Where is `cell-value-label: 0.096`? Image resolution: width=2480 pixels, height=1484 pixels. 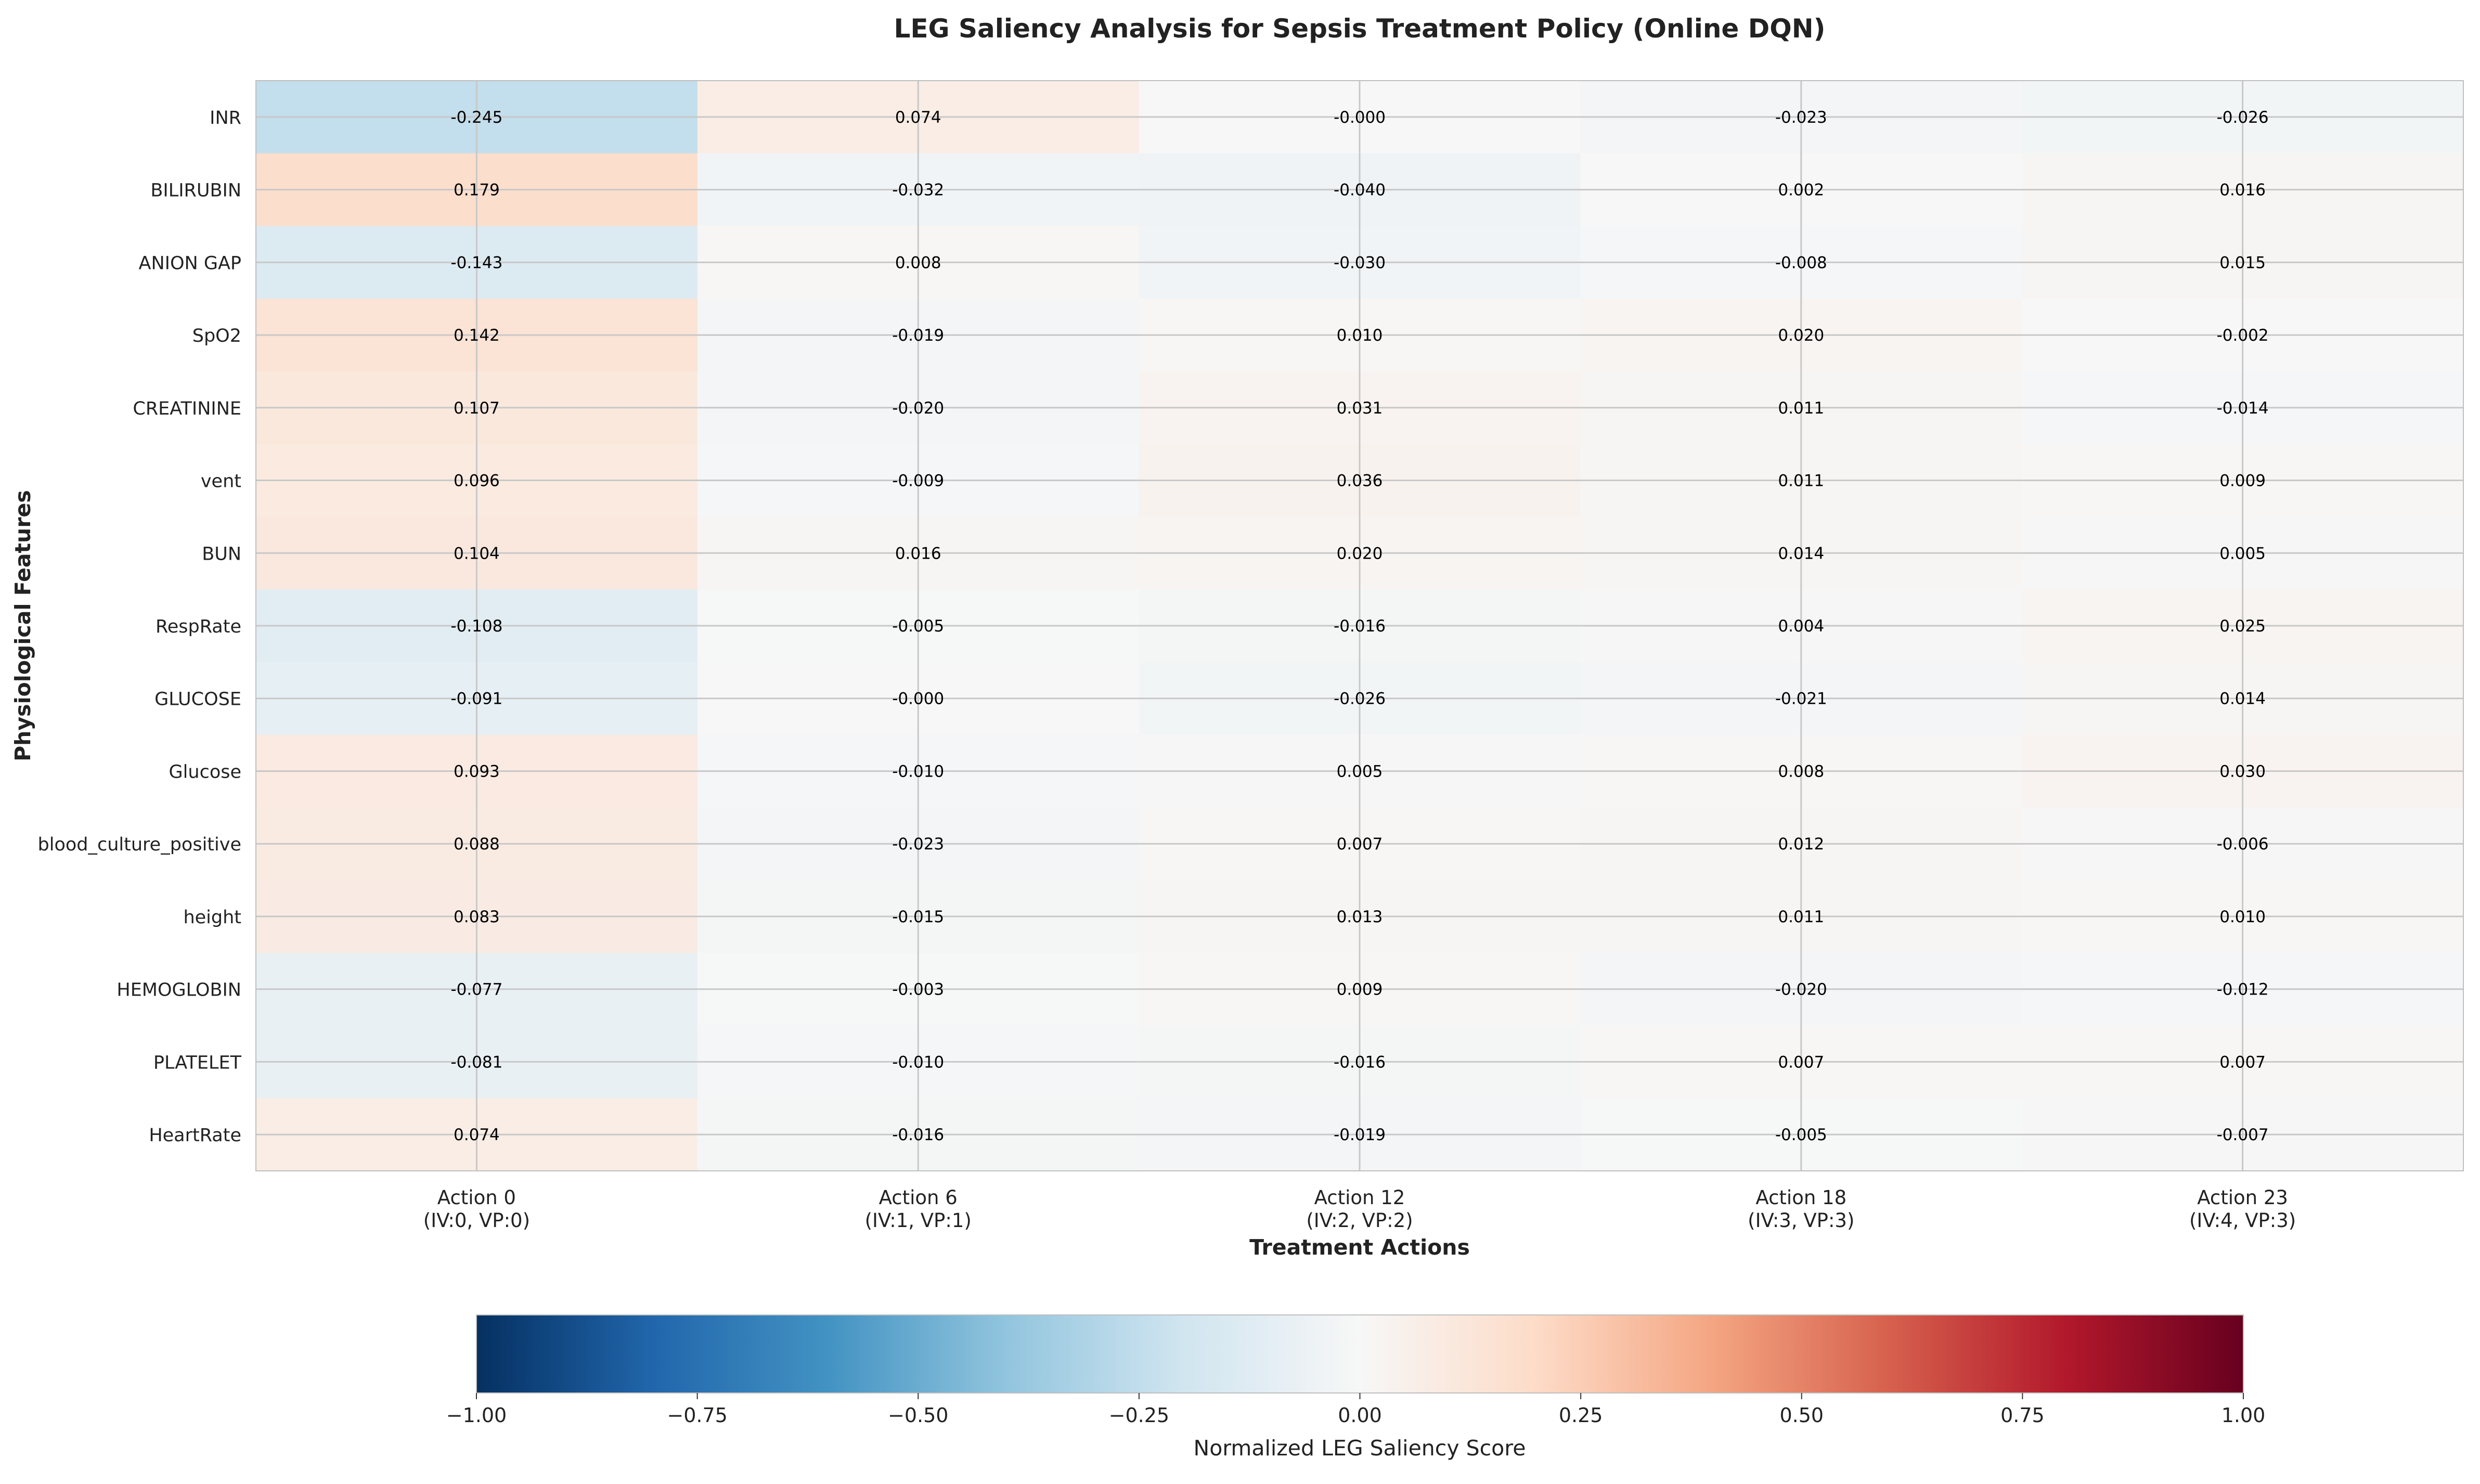 cell-value-label: 0.096 is located at coordinates (477, 481).